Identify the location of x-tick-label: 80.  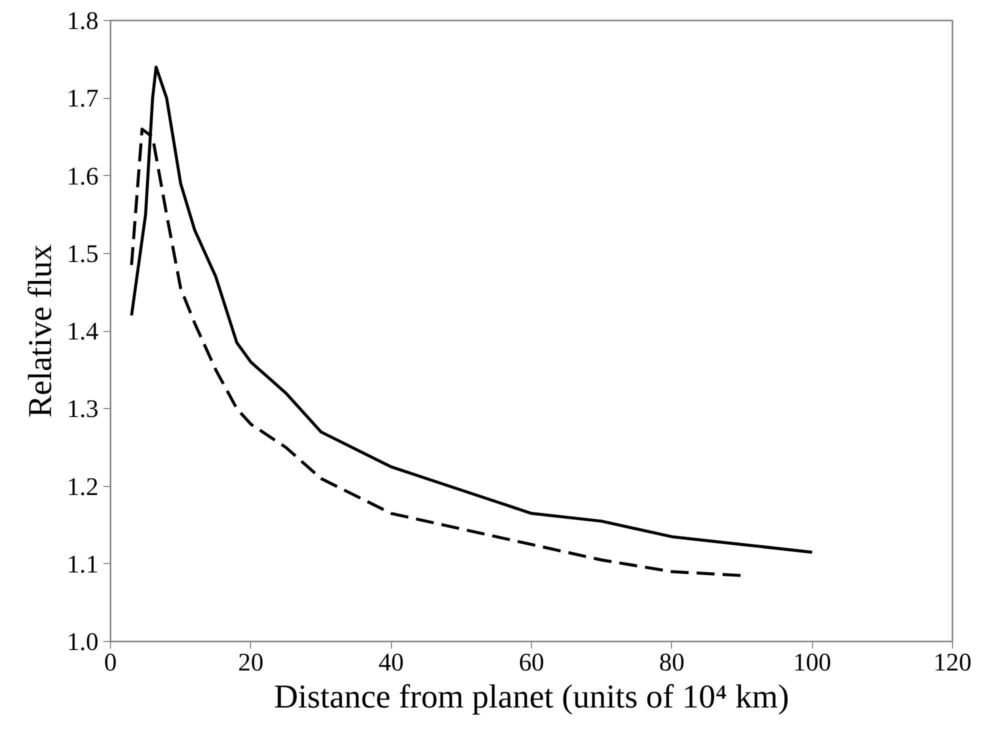
(671, 662).